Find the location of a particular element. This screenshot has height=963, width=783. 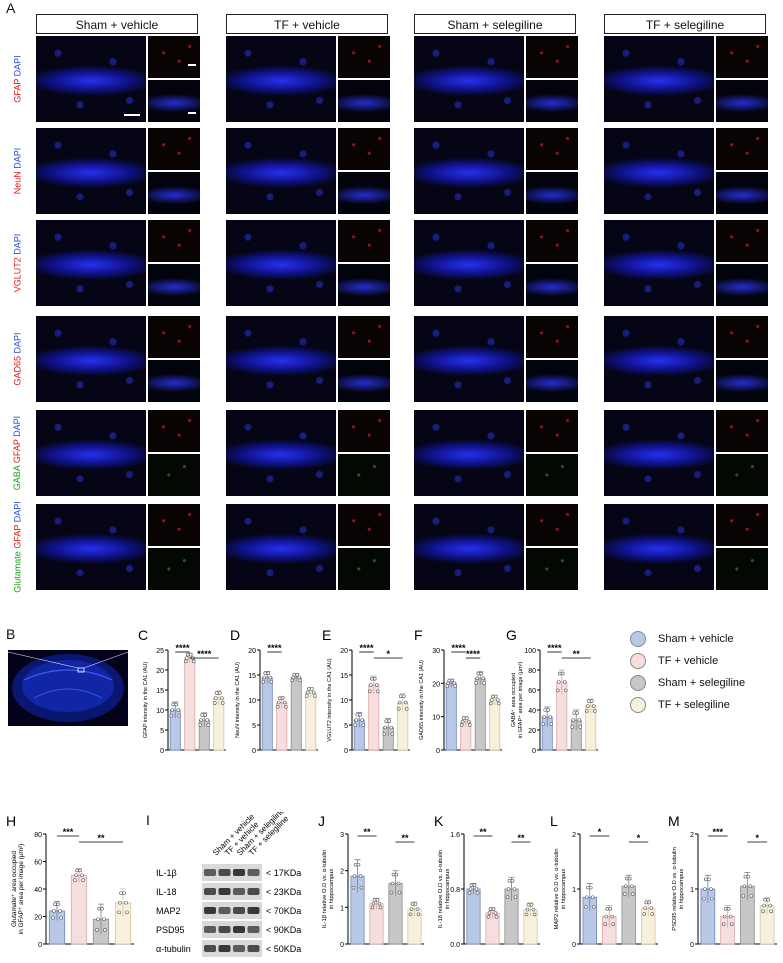

y-tick-label: 0.8 is located at coordinates (455, 890).